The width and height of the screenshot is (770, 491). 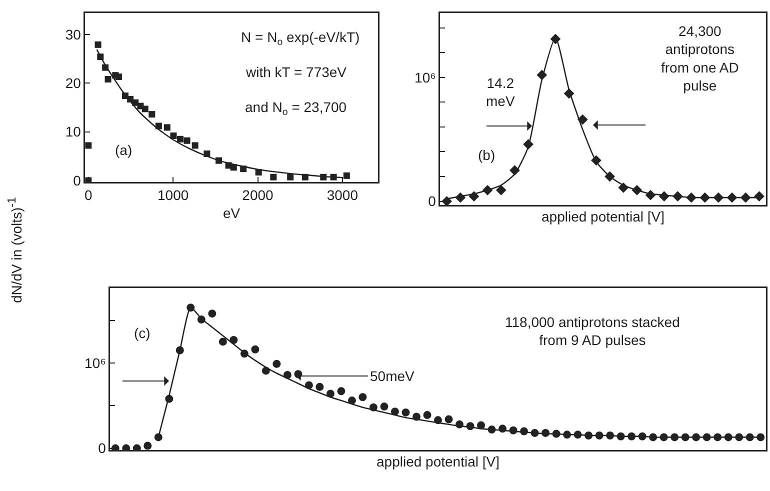 What do you see at coordinates (501, 92) in the screenshot?
I see `annotation: 14.2 meV` at bounding box center [501, 92].